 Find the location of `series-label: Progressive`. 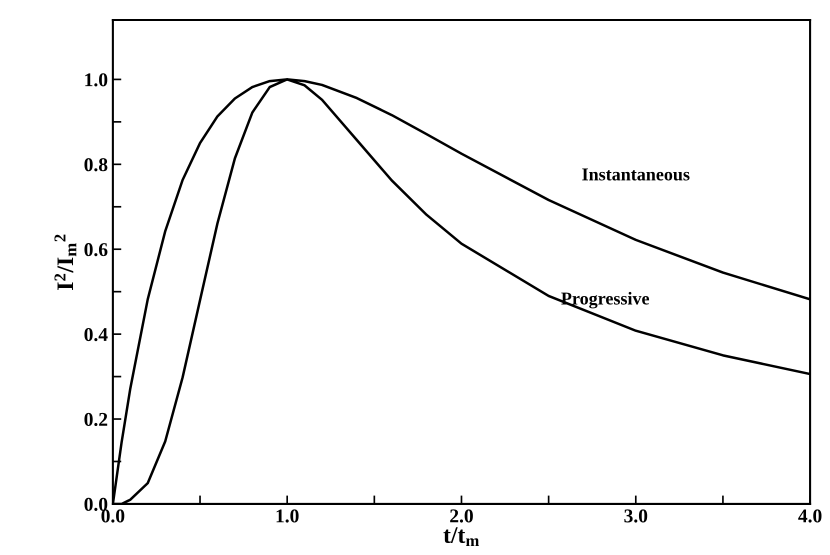

series-label: Progressive is located at coordinates (605, 300).